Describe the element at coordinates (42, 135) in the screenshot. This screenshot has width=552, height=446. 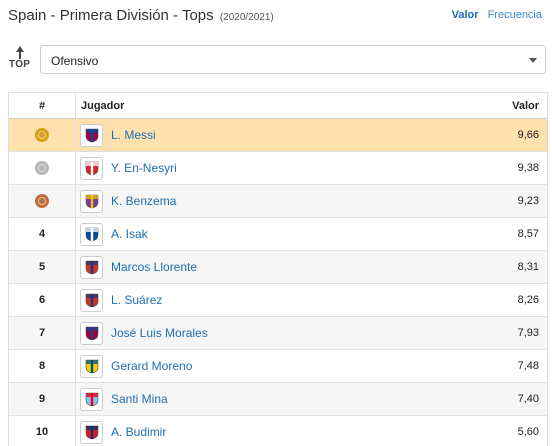
I see `gold-medal-icon` at that location.